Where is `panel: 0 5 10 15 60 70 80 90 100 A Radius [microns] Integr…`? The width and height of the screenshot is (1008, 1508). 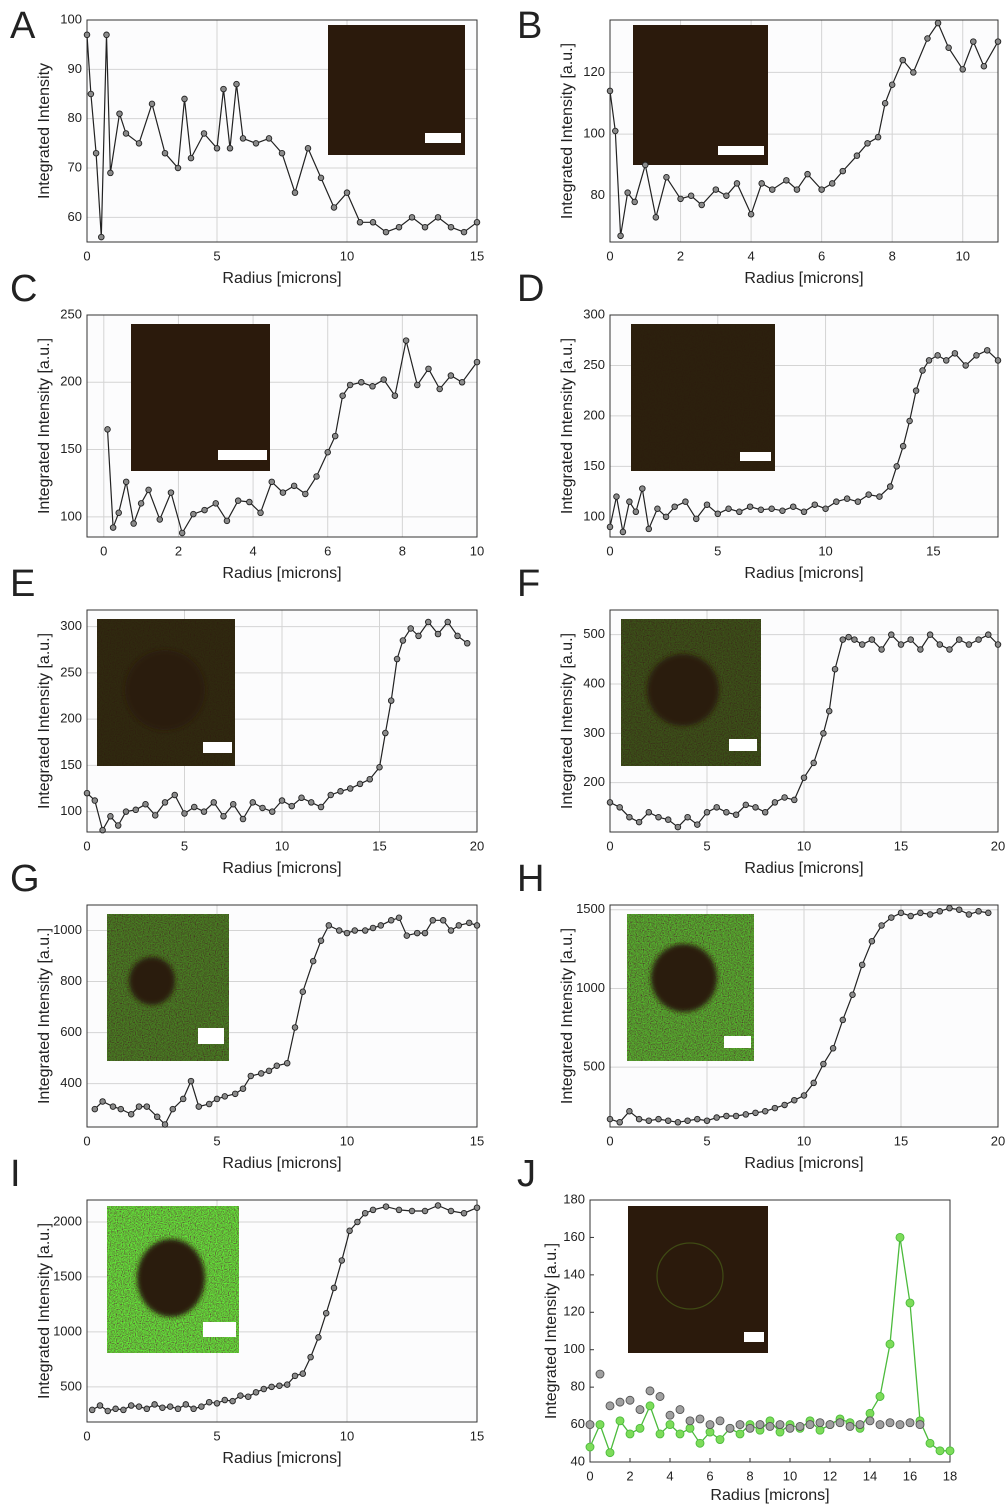 panel: 0 5 10 15 60 70 80 90 100 A Radius [microns] Integr… is located at coordinates (247, 146).